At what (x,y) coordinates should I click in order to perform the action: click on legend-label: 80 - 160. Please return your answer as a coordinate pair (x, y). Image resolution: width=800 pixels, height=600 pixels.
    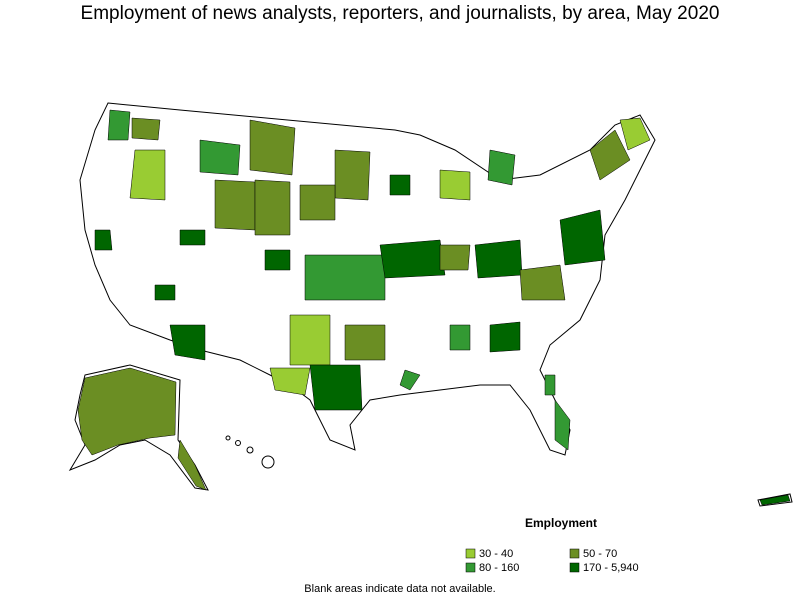
    Looking at the image, I should click on (499, 568).